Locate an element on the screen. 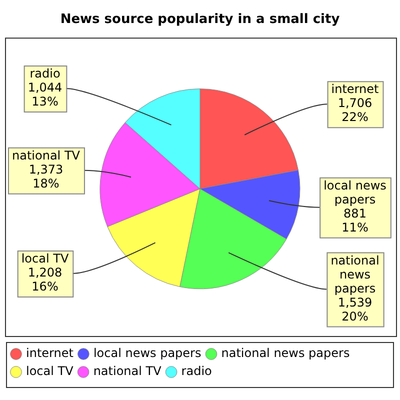 The width and height of the screenshot is (400, 400). data-label: 1,044 13% is located at coordinates (45, 94).